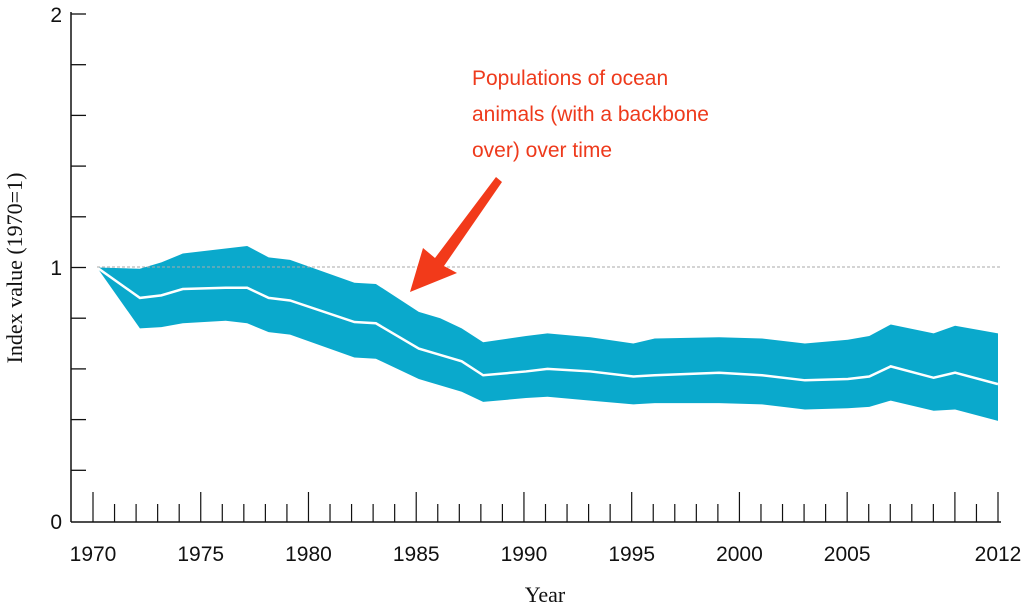 This screenshot has width=1024, height=610. Describe the element at coordinates (524, 554) in the screenshot. I see `x-tick-label: 1990` at that location.